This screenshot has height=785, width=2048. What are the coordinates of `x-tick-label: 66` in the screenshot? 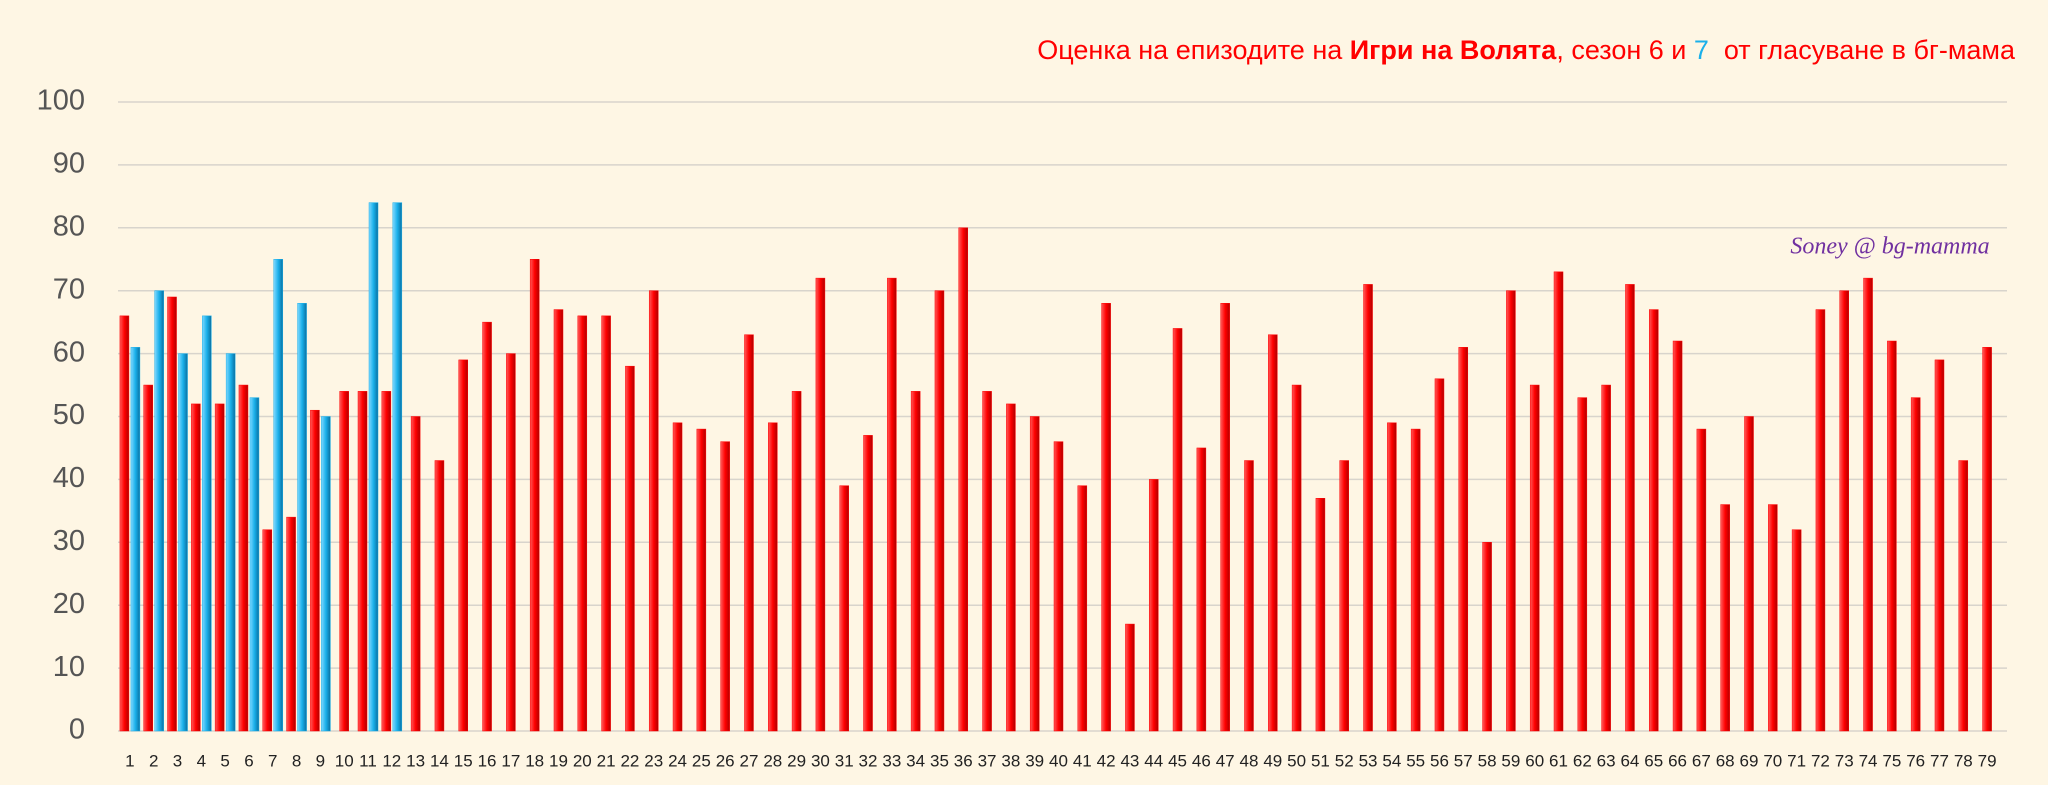 It's located at (1677, 760).